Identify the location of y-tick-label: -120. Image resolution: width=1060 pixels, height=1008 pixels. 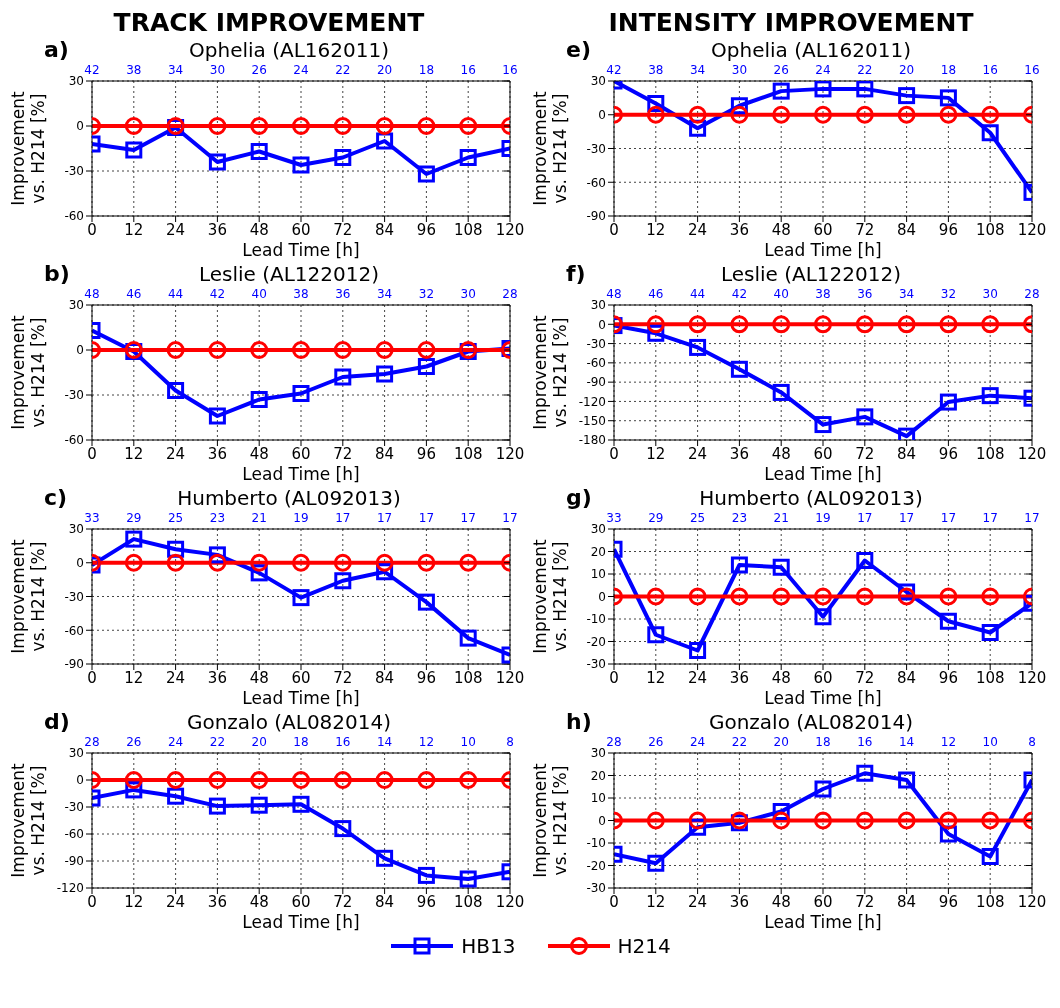
(70, 888).